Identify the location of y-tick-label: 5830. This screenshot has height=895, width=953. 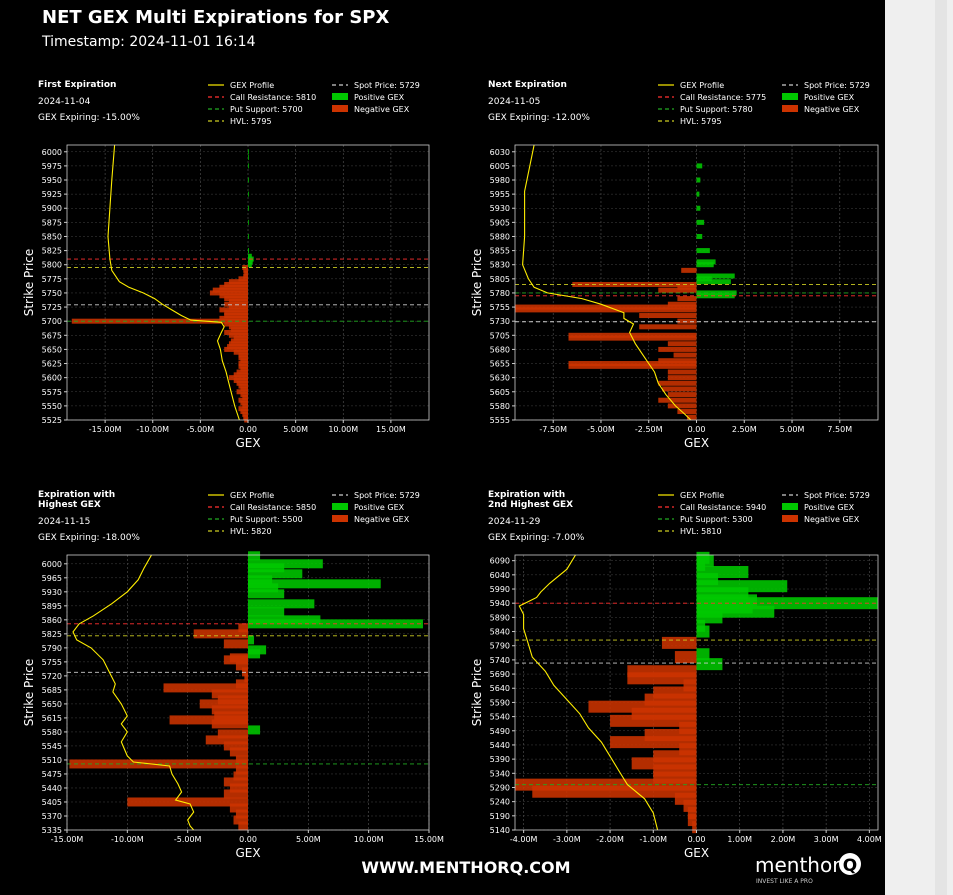
(500, 265).